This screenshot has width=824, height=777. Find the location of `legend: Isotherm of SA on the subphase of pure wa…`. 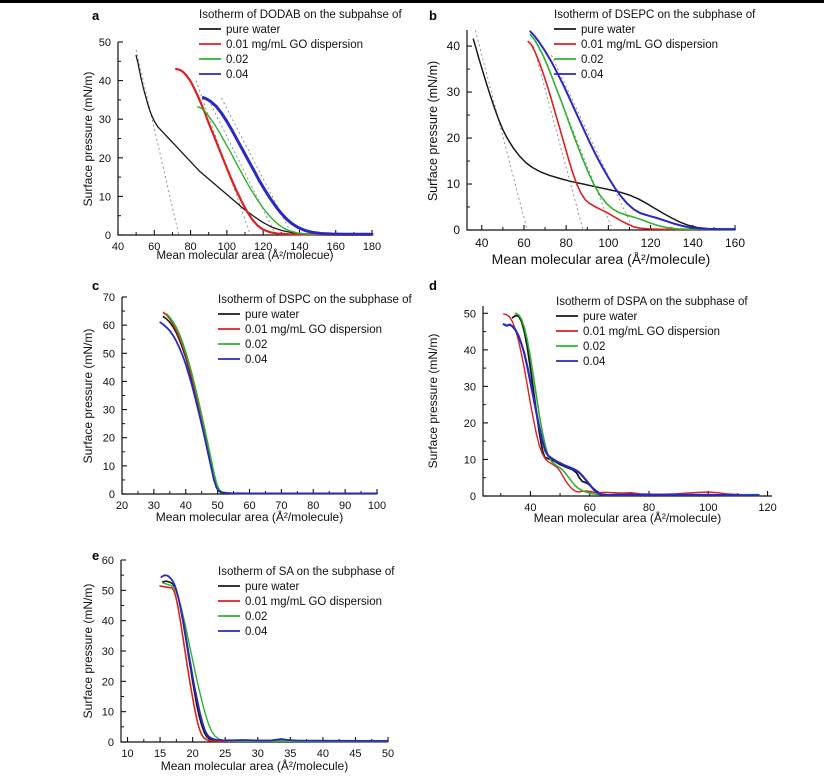

legend: Isotherm of SA on the subphase of pure wa… is located at coordinates (306, 602).